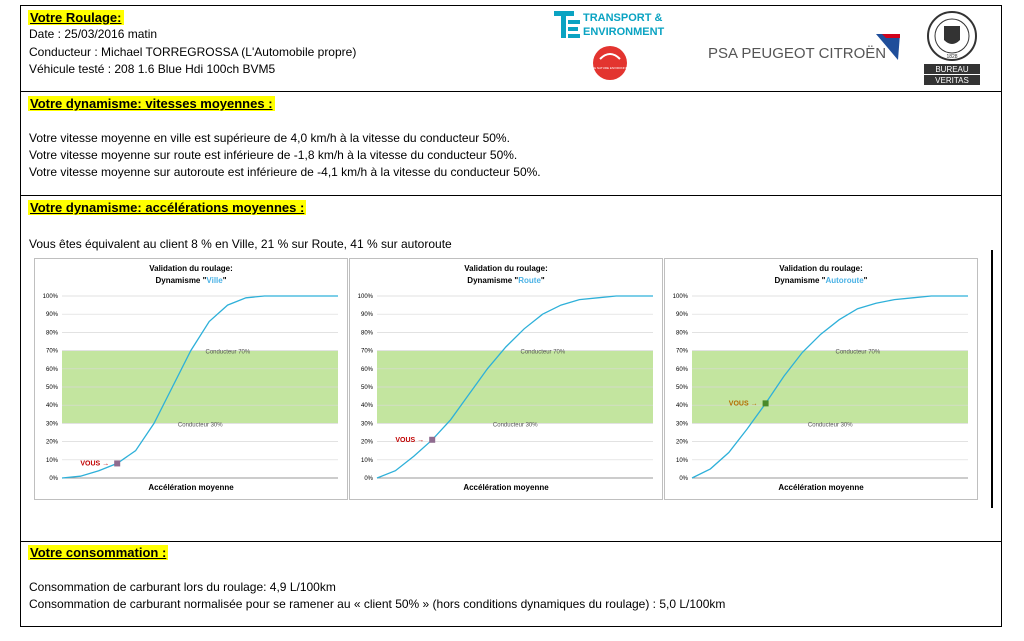 The width and height of the screenshot is (1024, 641). What do you see at coordinates (623, 18) in the screenshot?
I see `te-line1: TRANSPORT &` at bounding box center [623, 18].